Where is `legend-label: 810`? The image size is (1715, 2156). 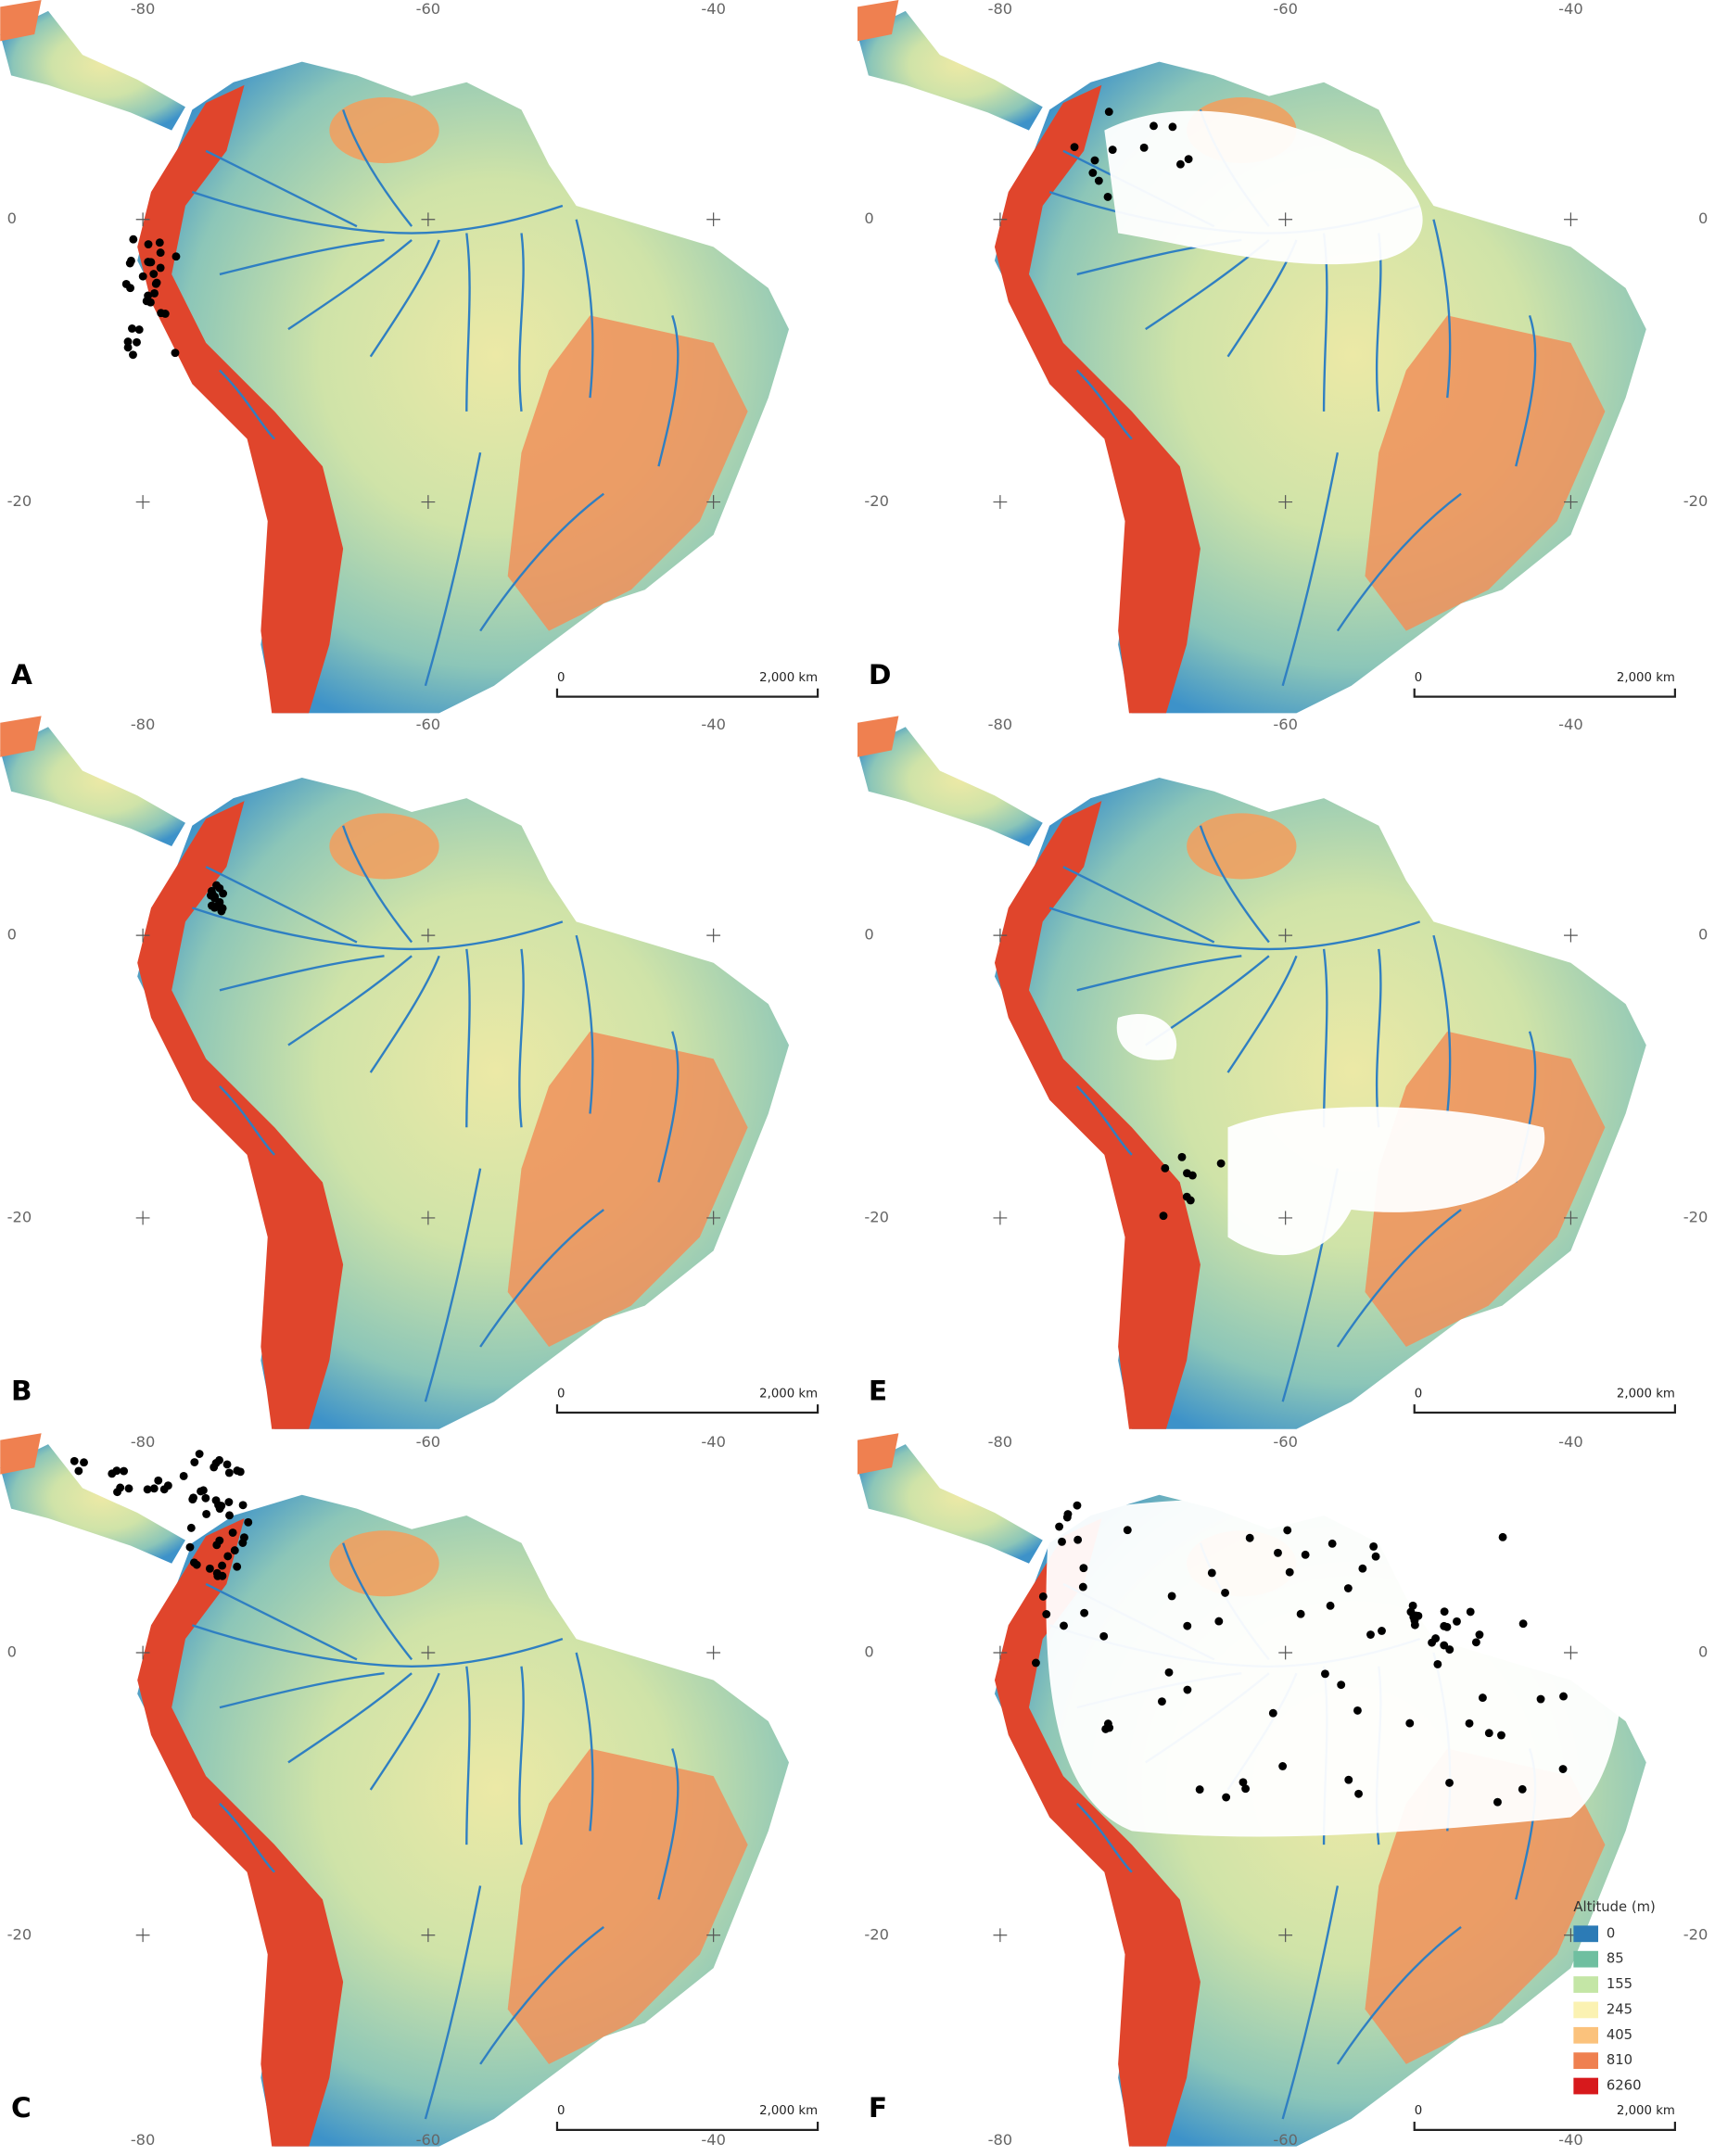
legend-label: 810 is located at coordinates (1619, 2060).